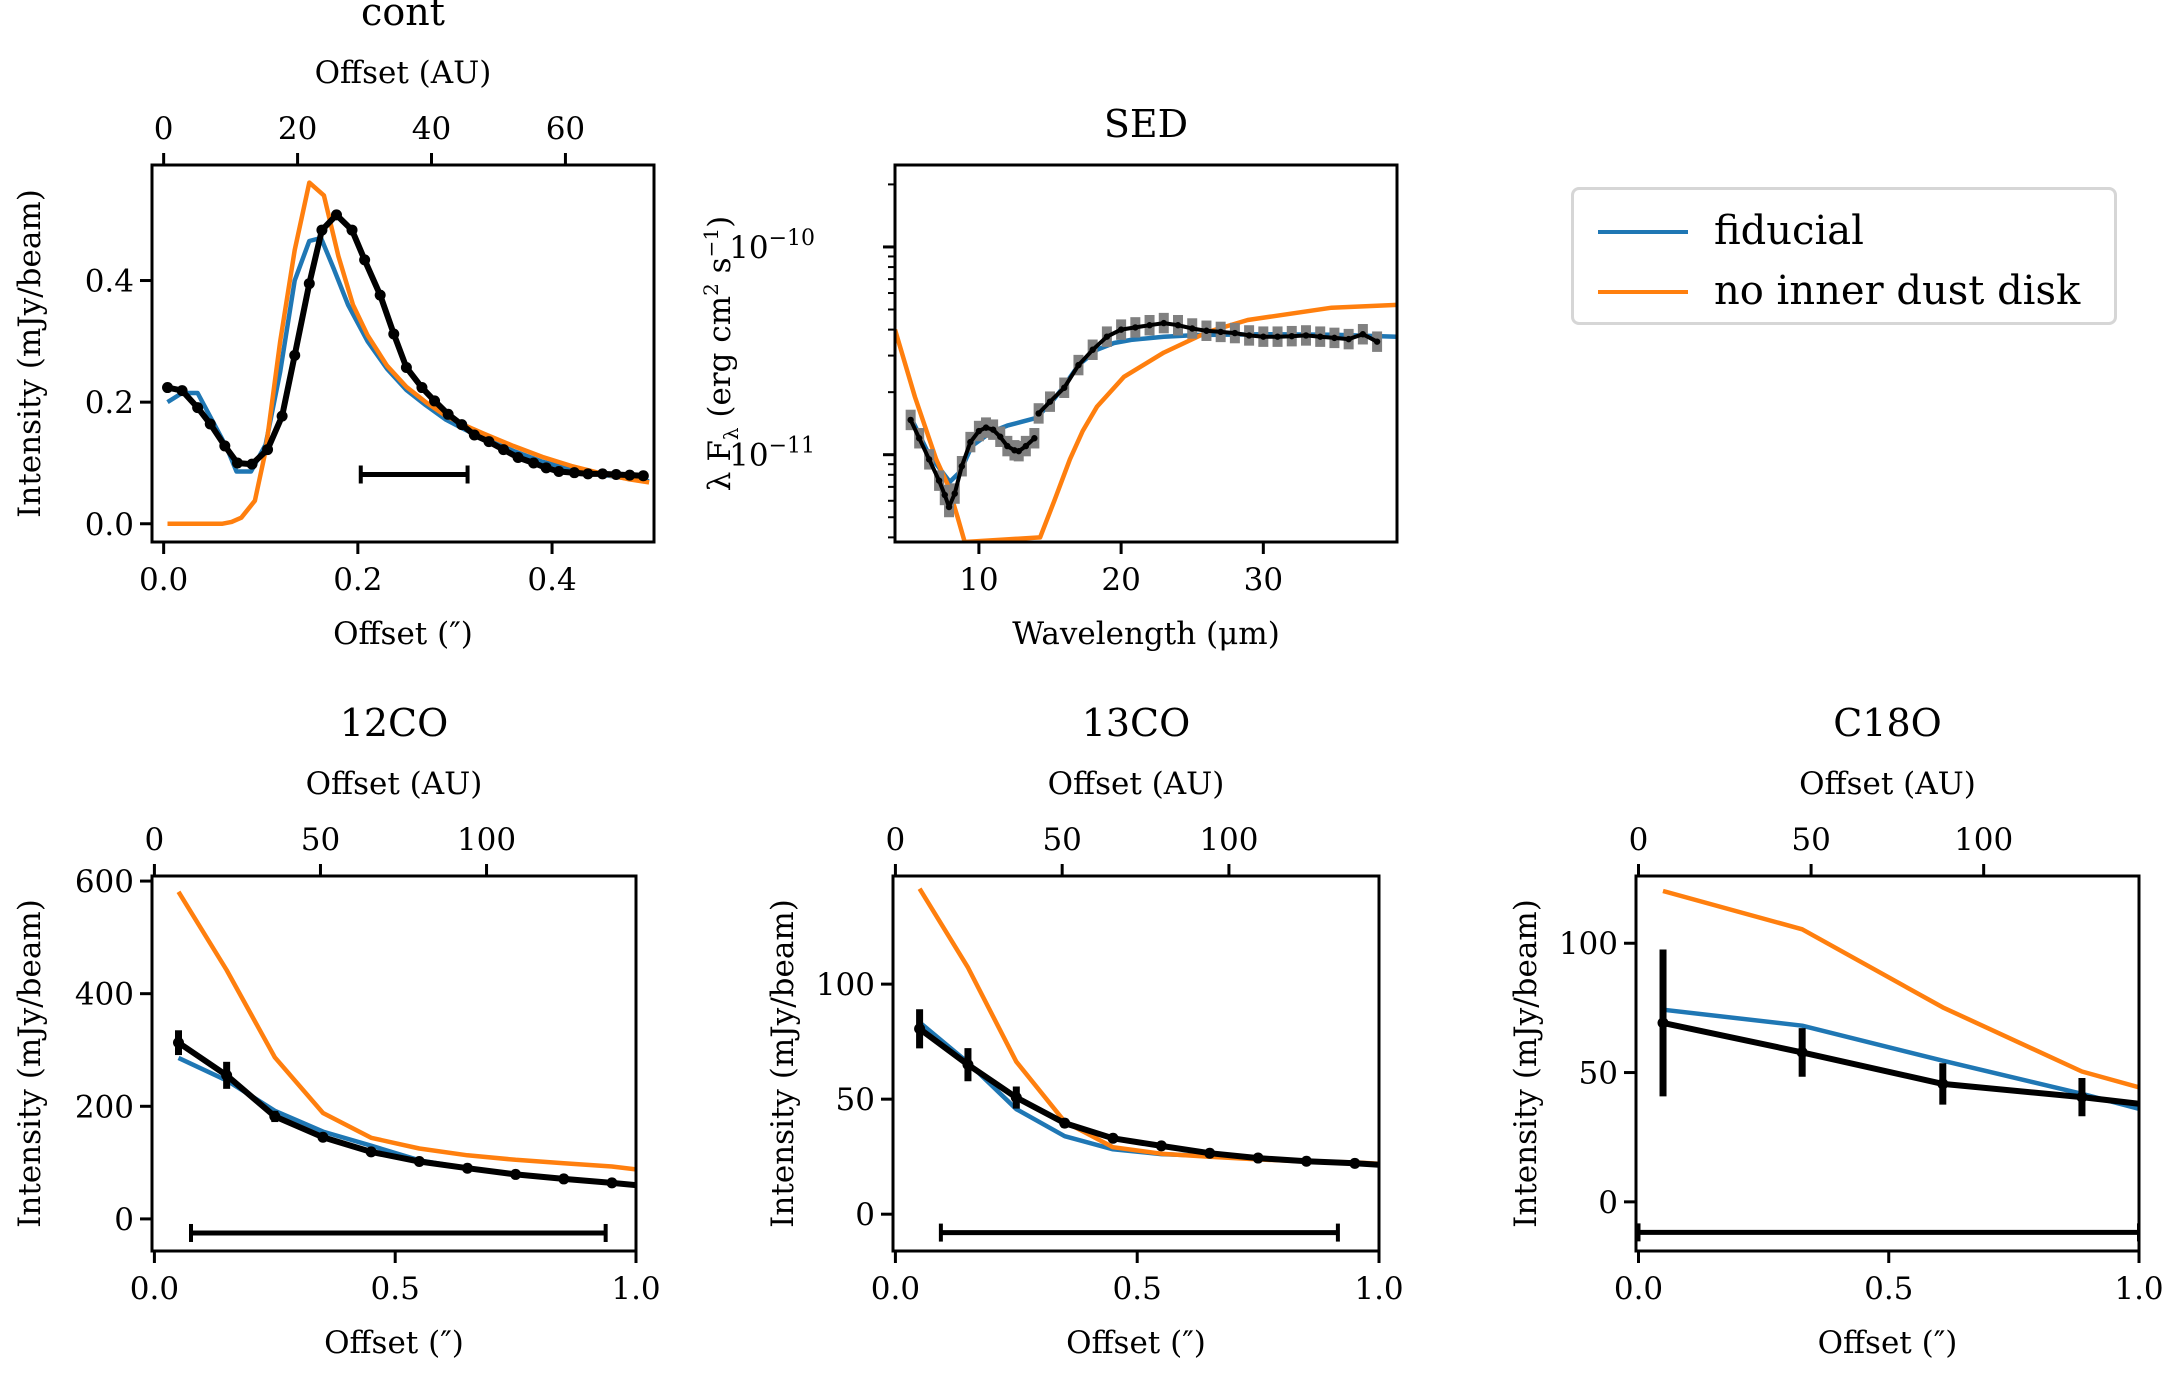 This screenshot has width=2165, height=1374. Describe the element at coordinates (154, 1289) in the screenshot. I see `x-tick-label: 0.0` at that location.